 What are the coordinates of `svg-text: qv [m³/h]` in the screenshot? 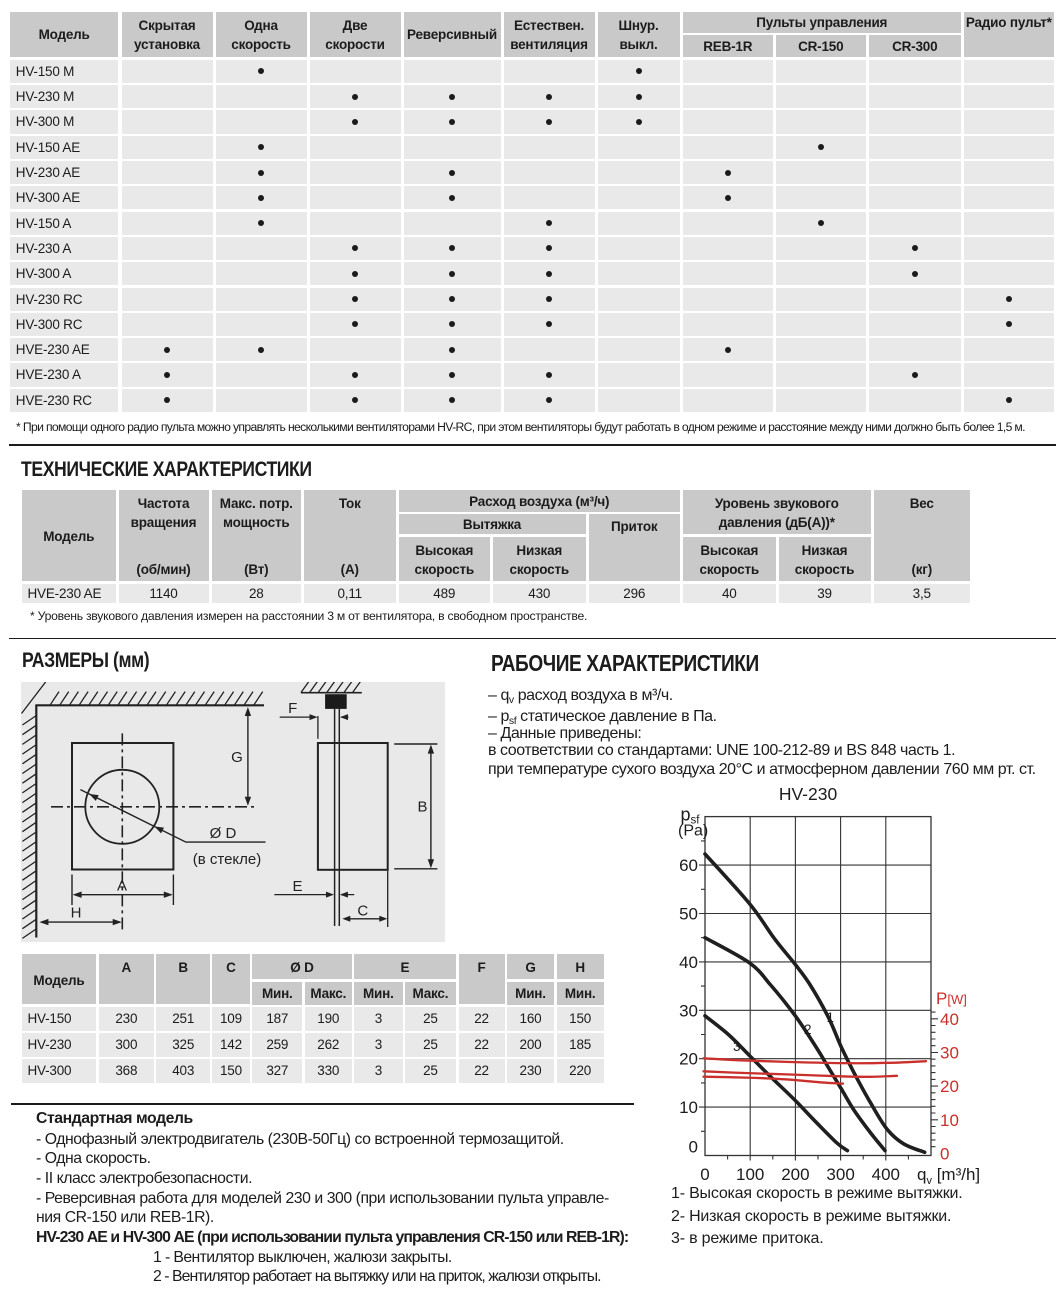 It's located at (948, 1176).